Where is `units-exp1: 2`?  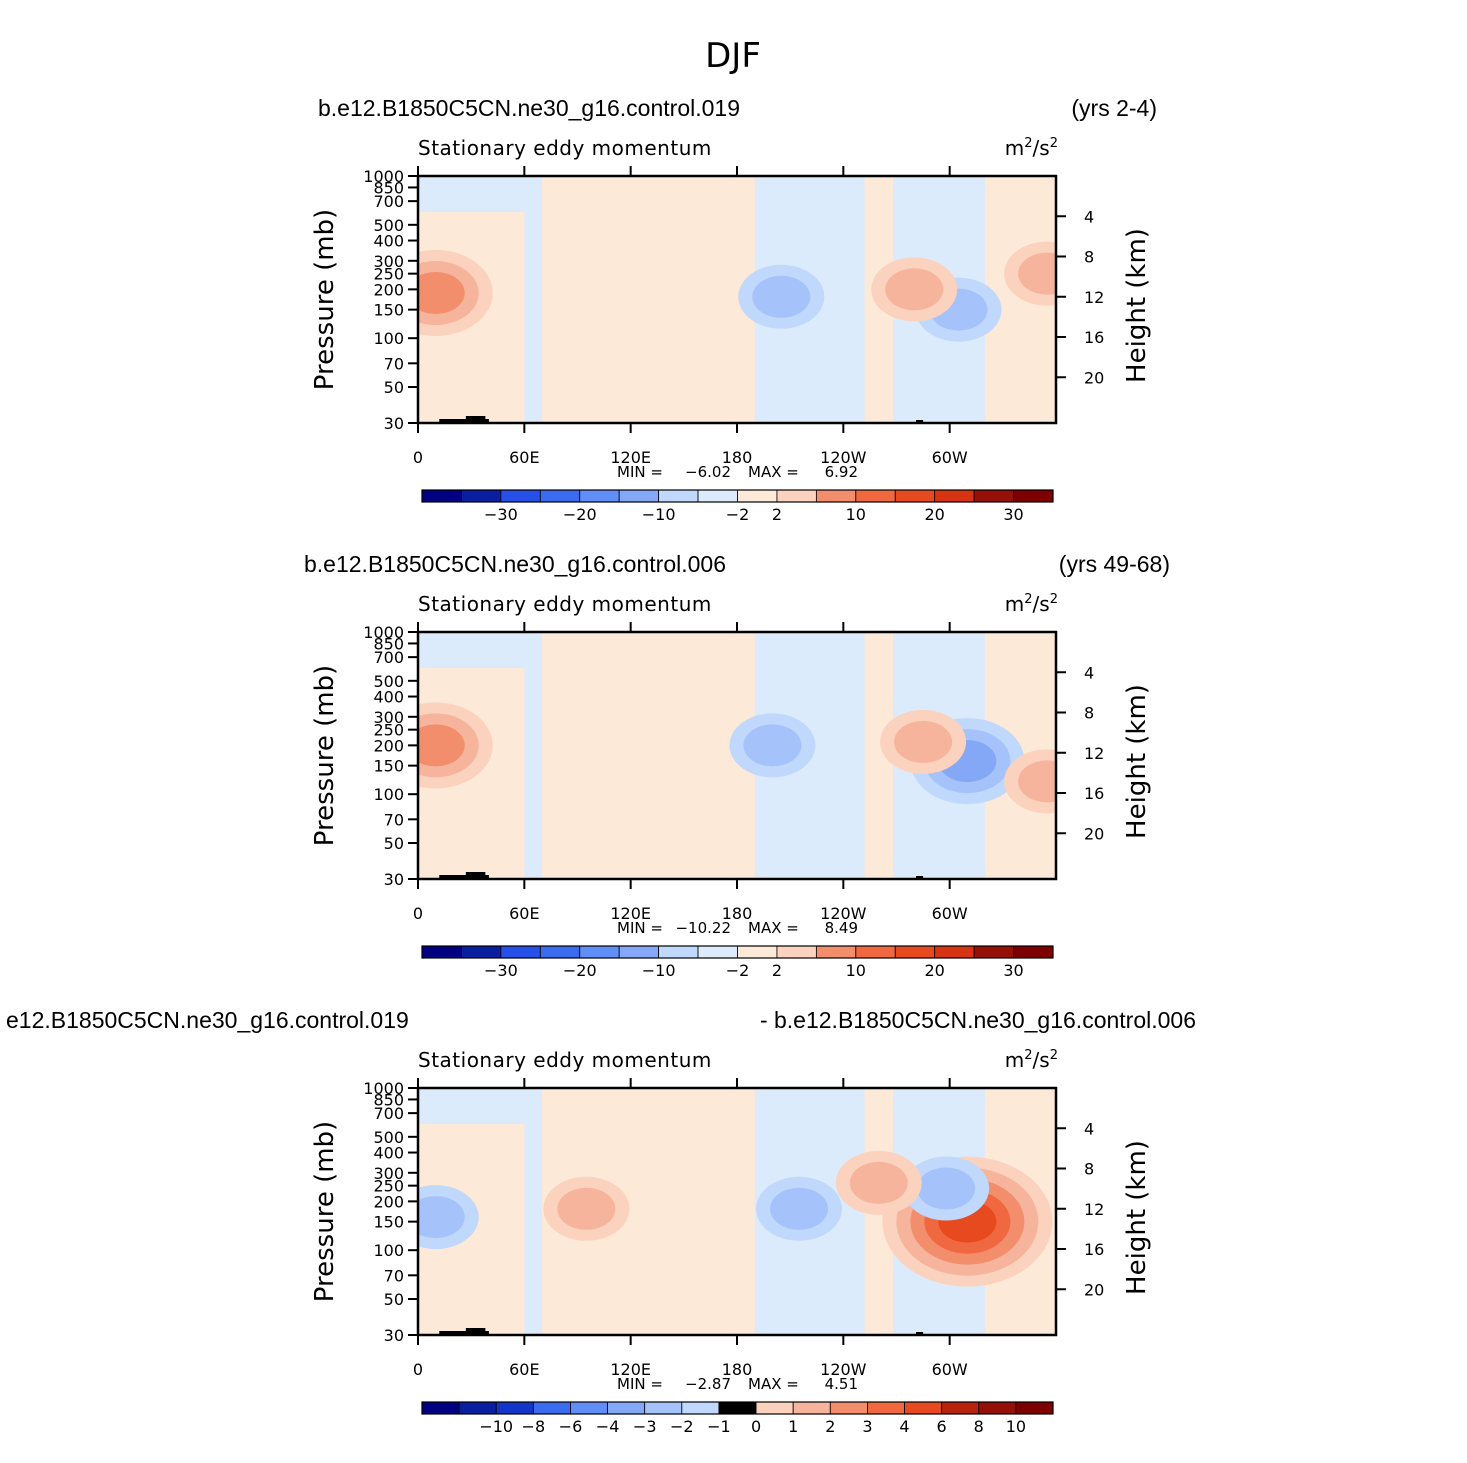 units-exp1: 2 is located at coordinates (1028, 1055).